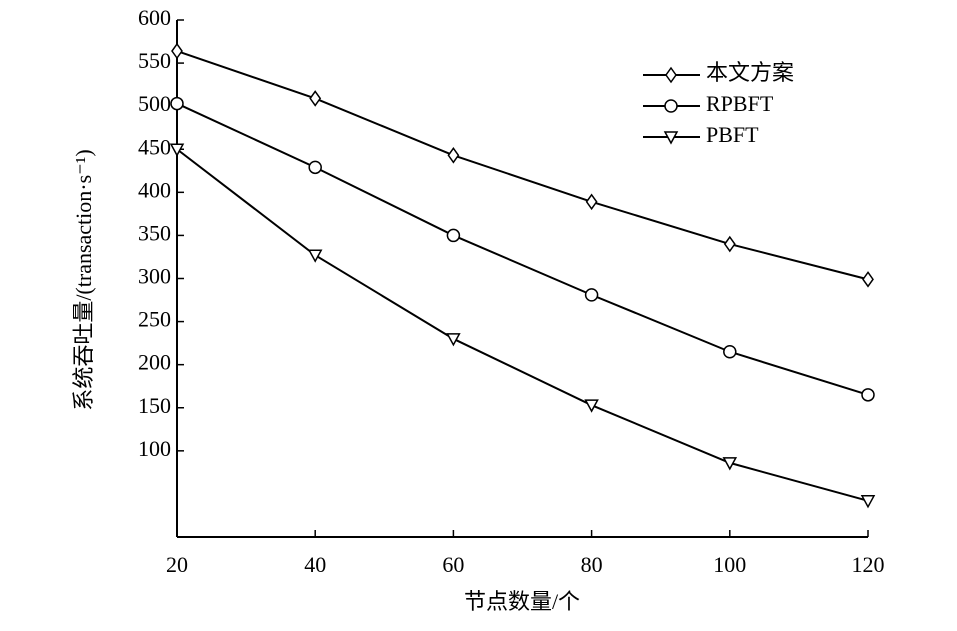 Image resolution: width=957 pixels, height=631 pixels. Describe the element at coordinates (868, 564) in the screenshot. I see `x-tick-label: 120` at that location.